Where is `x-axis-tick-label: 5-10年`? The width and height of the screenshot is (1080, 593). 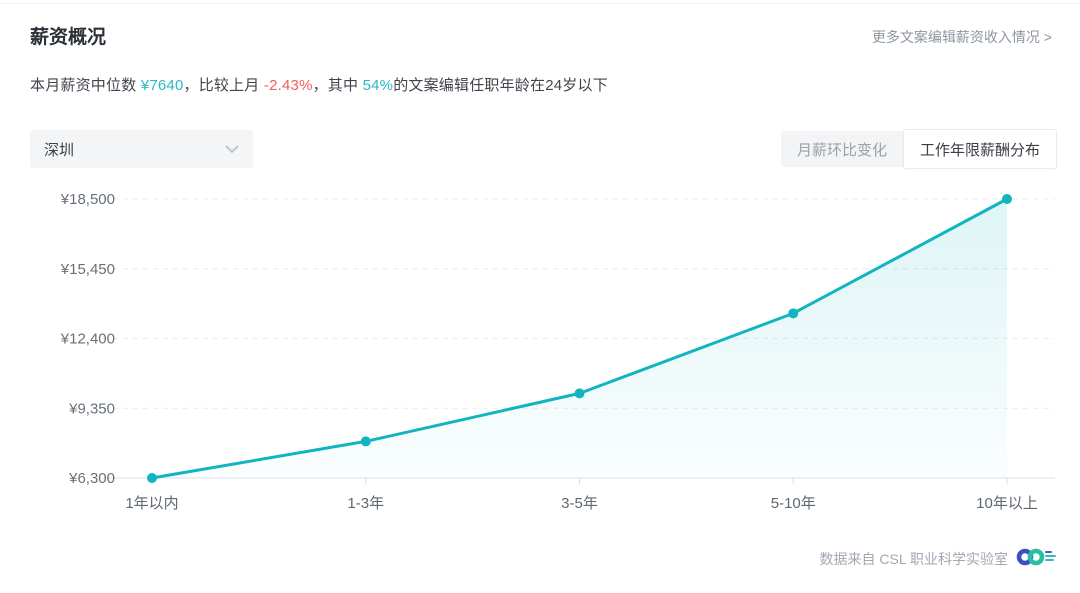
x-axis-tick-label: 5-10年 is located at coordinates (793, 503).